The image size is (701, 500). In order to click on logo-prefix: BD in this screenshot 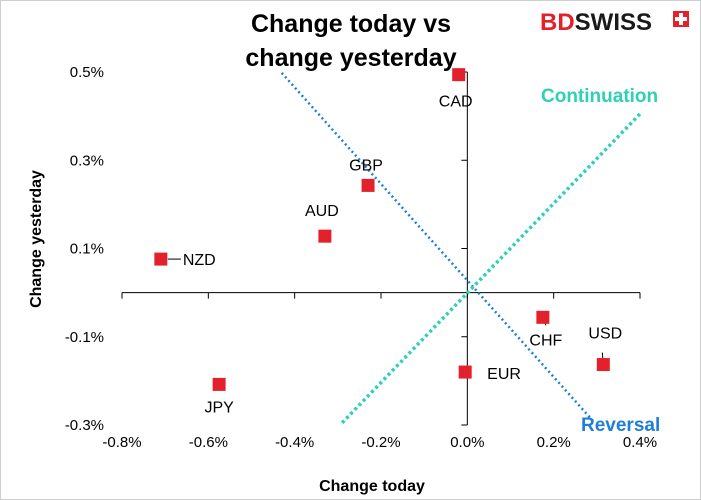, I will do `click(557, 22)`.